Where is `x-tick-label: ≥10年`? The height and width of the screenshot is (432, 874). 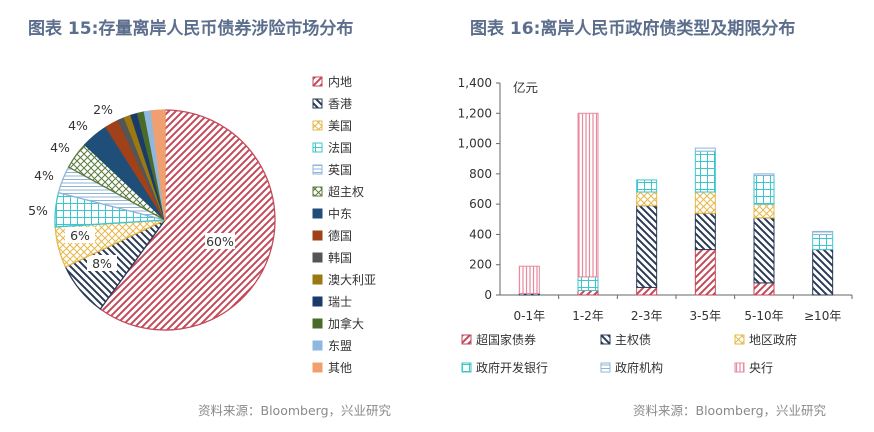
x-tick-label: ≥10年 is located at coordinates (822, 316).